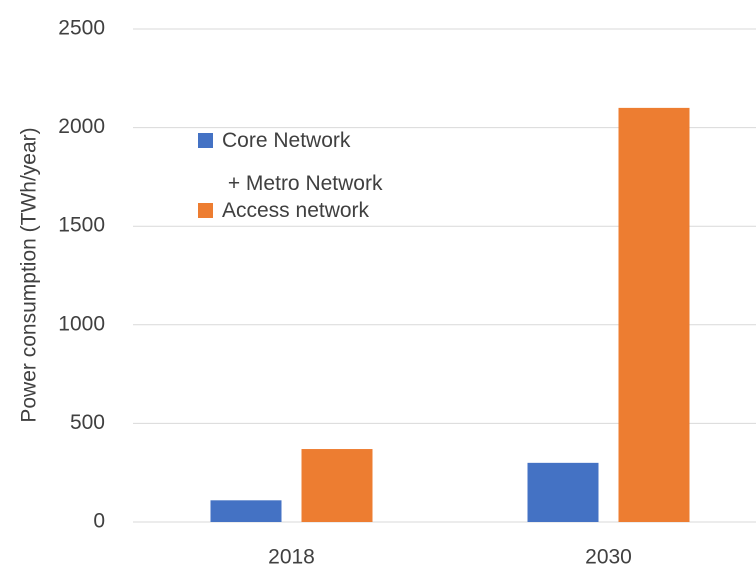 The width and height of the screenshot is (756, 572). I want to click on y-tick-label: 500, so click(87, 422).